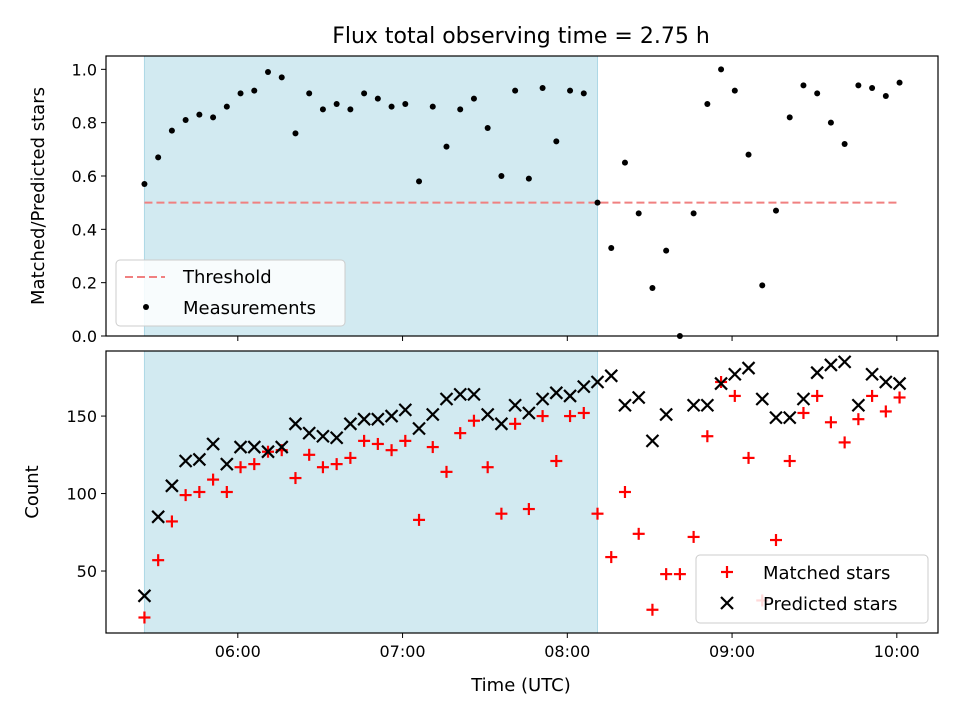  What do you see at coordinates (238, 651) in the screenshot?
I see `x-tick-label: 06:00` at bounding box center [238, 651].